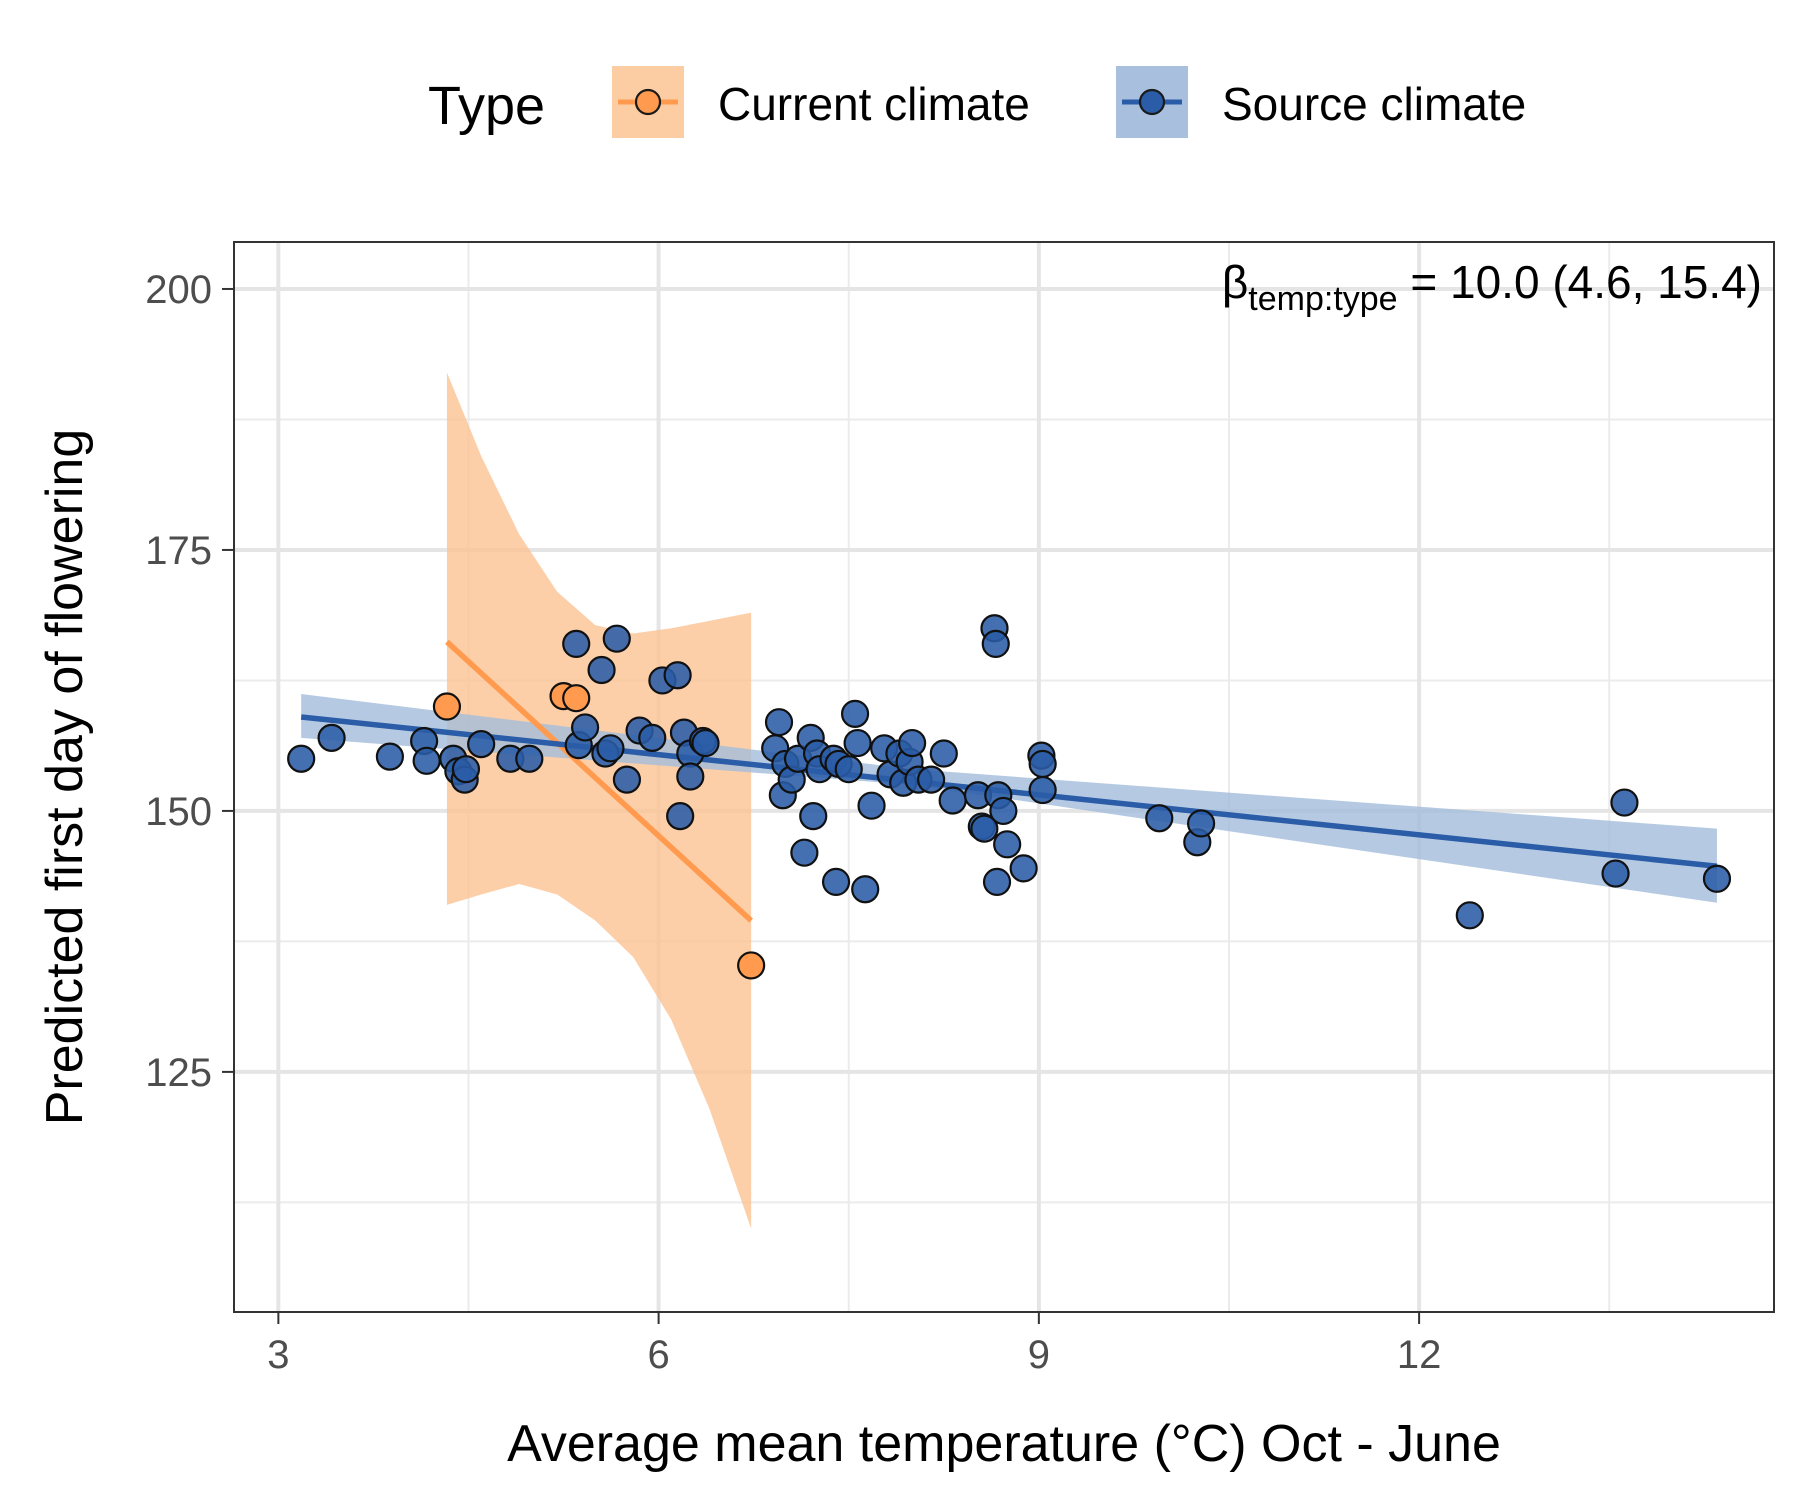 This screenshot has height=1500, width=1800. I want to click on legend-label-source-climate: Source climate, so click(1374, 104).